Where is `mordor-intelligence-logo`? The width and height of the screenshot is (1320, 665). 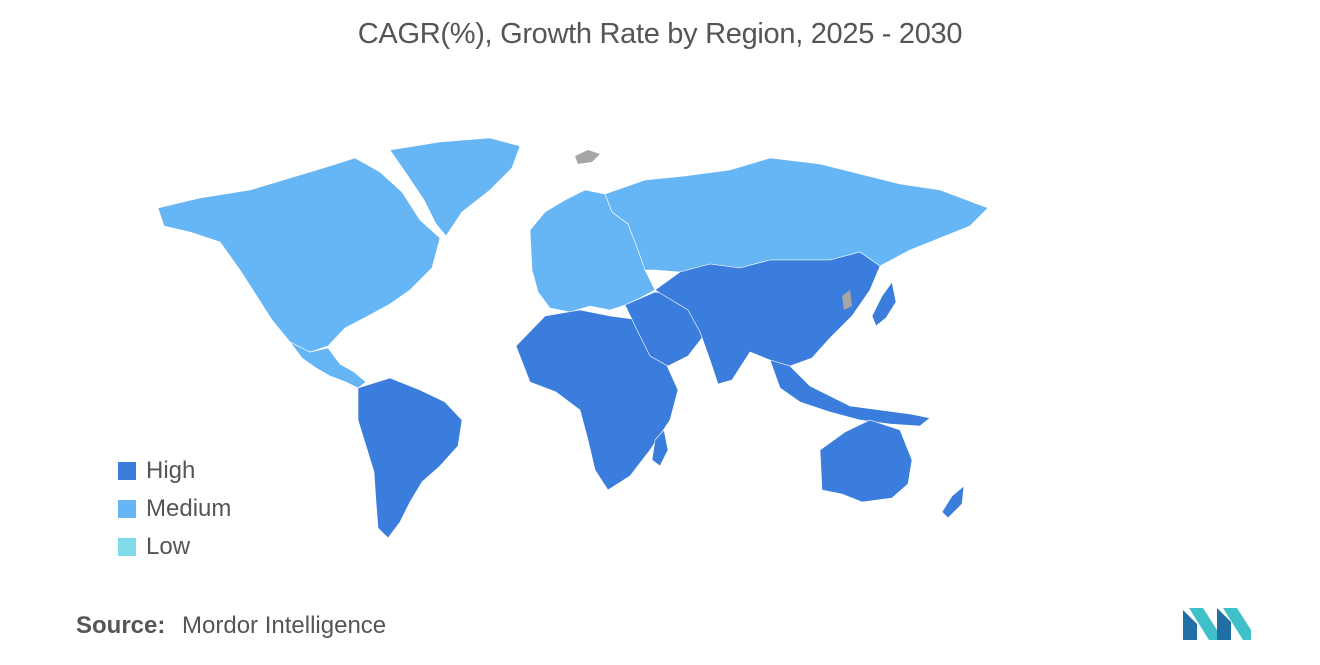
mordor-intelligence-logo is located at coordinates (1217, 624).